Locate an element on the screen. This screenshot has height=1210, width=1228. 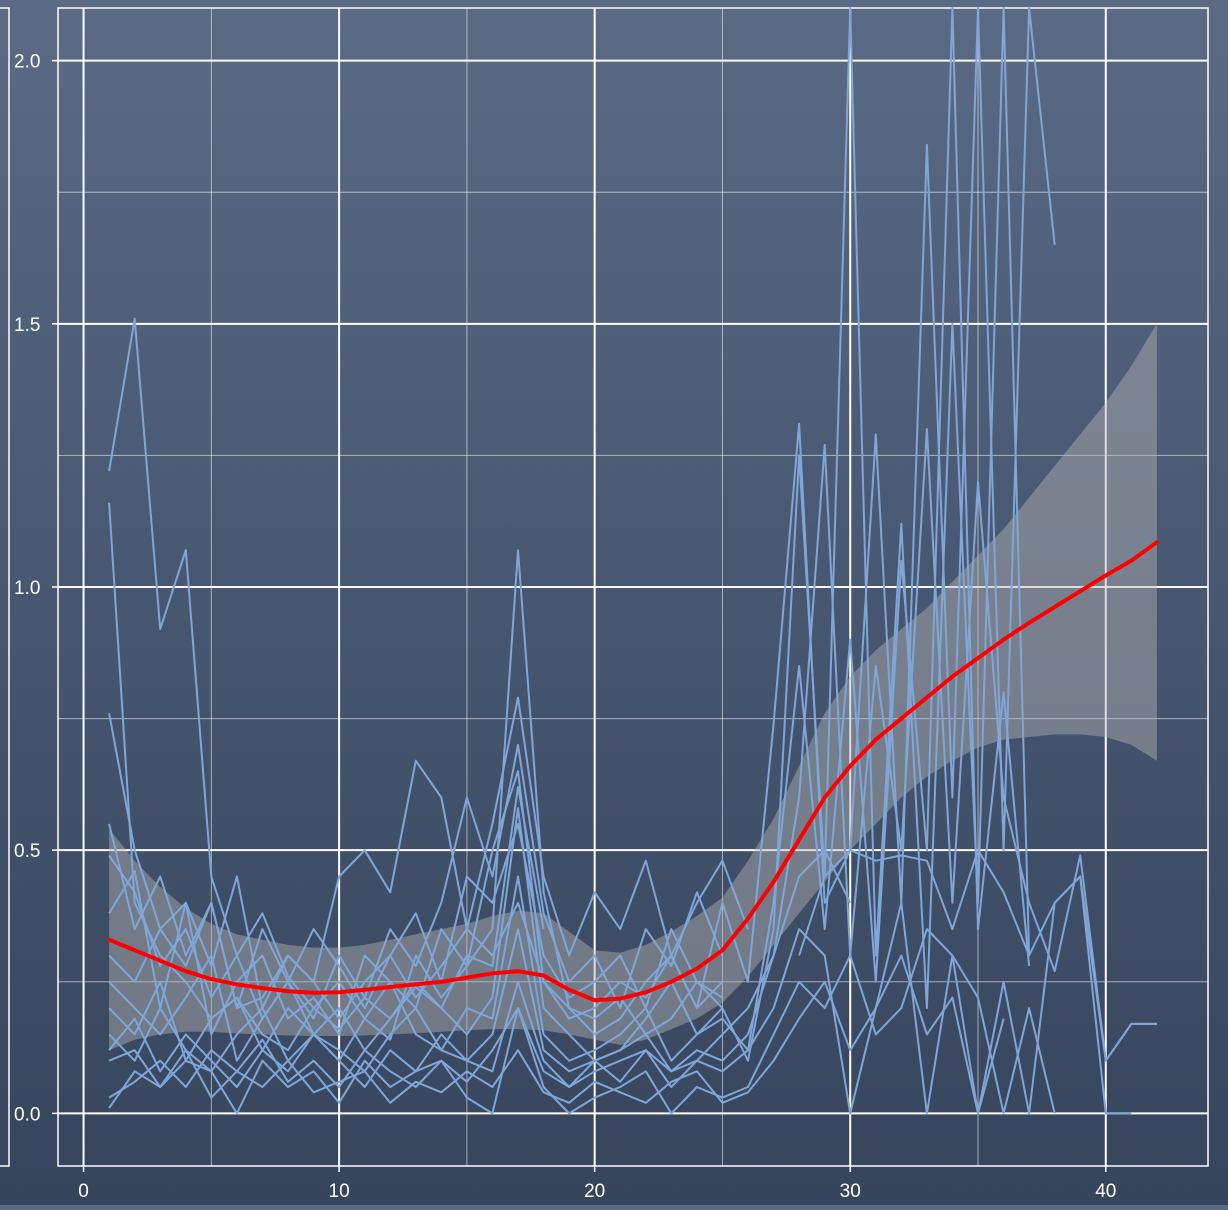
x-tick-label: 20 is located at coordinates (594, 1191).